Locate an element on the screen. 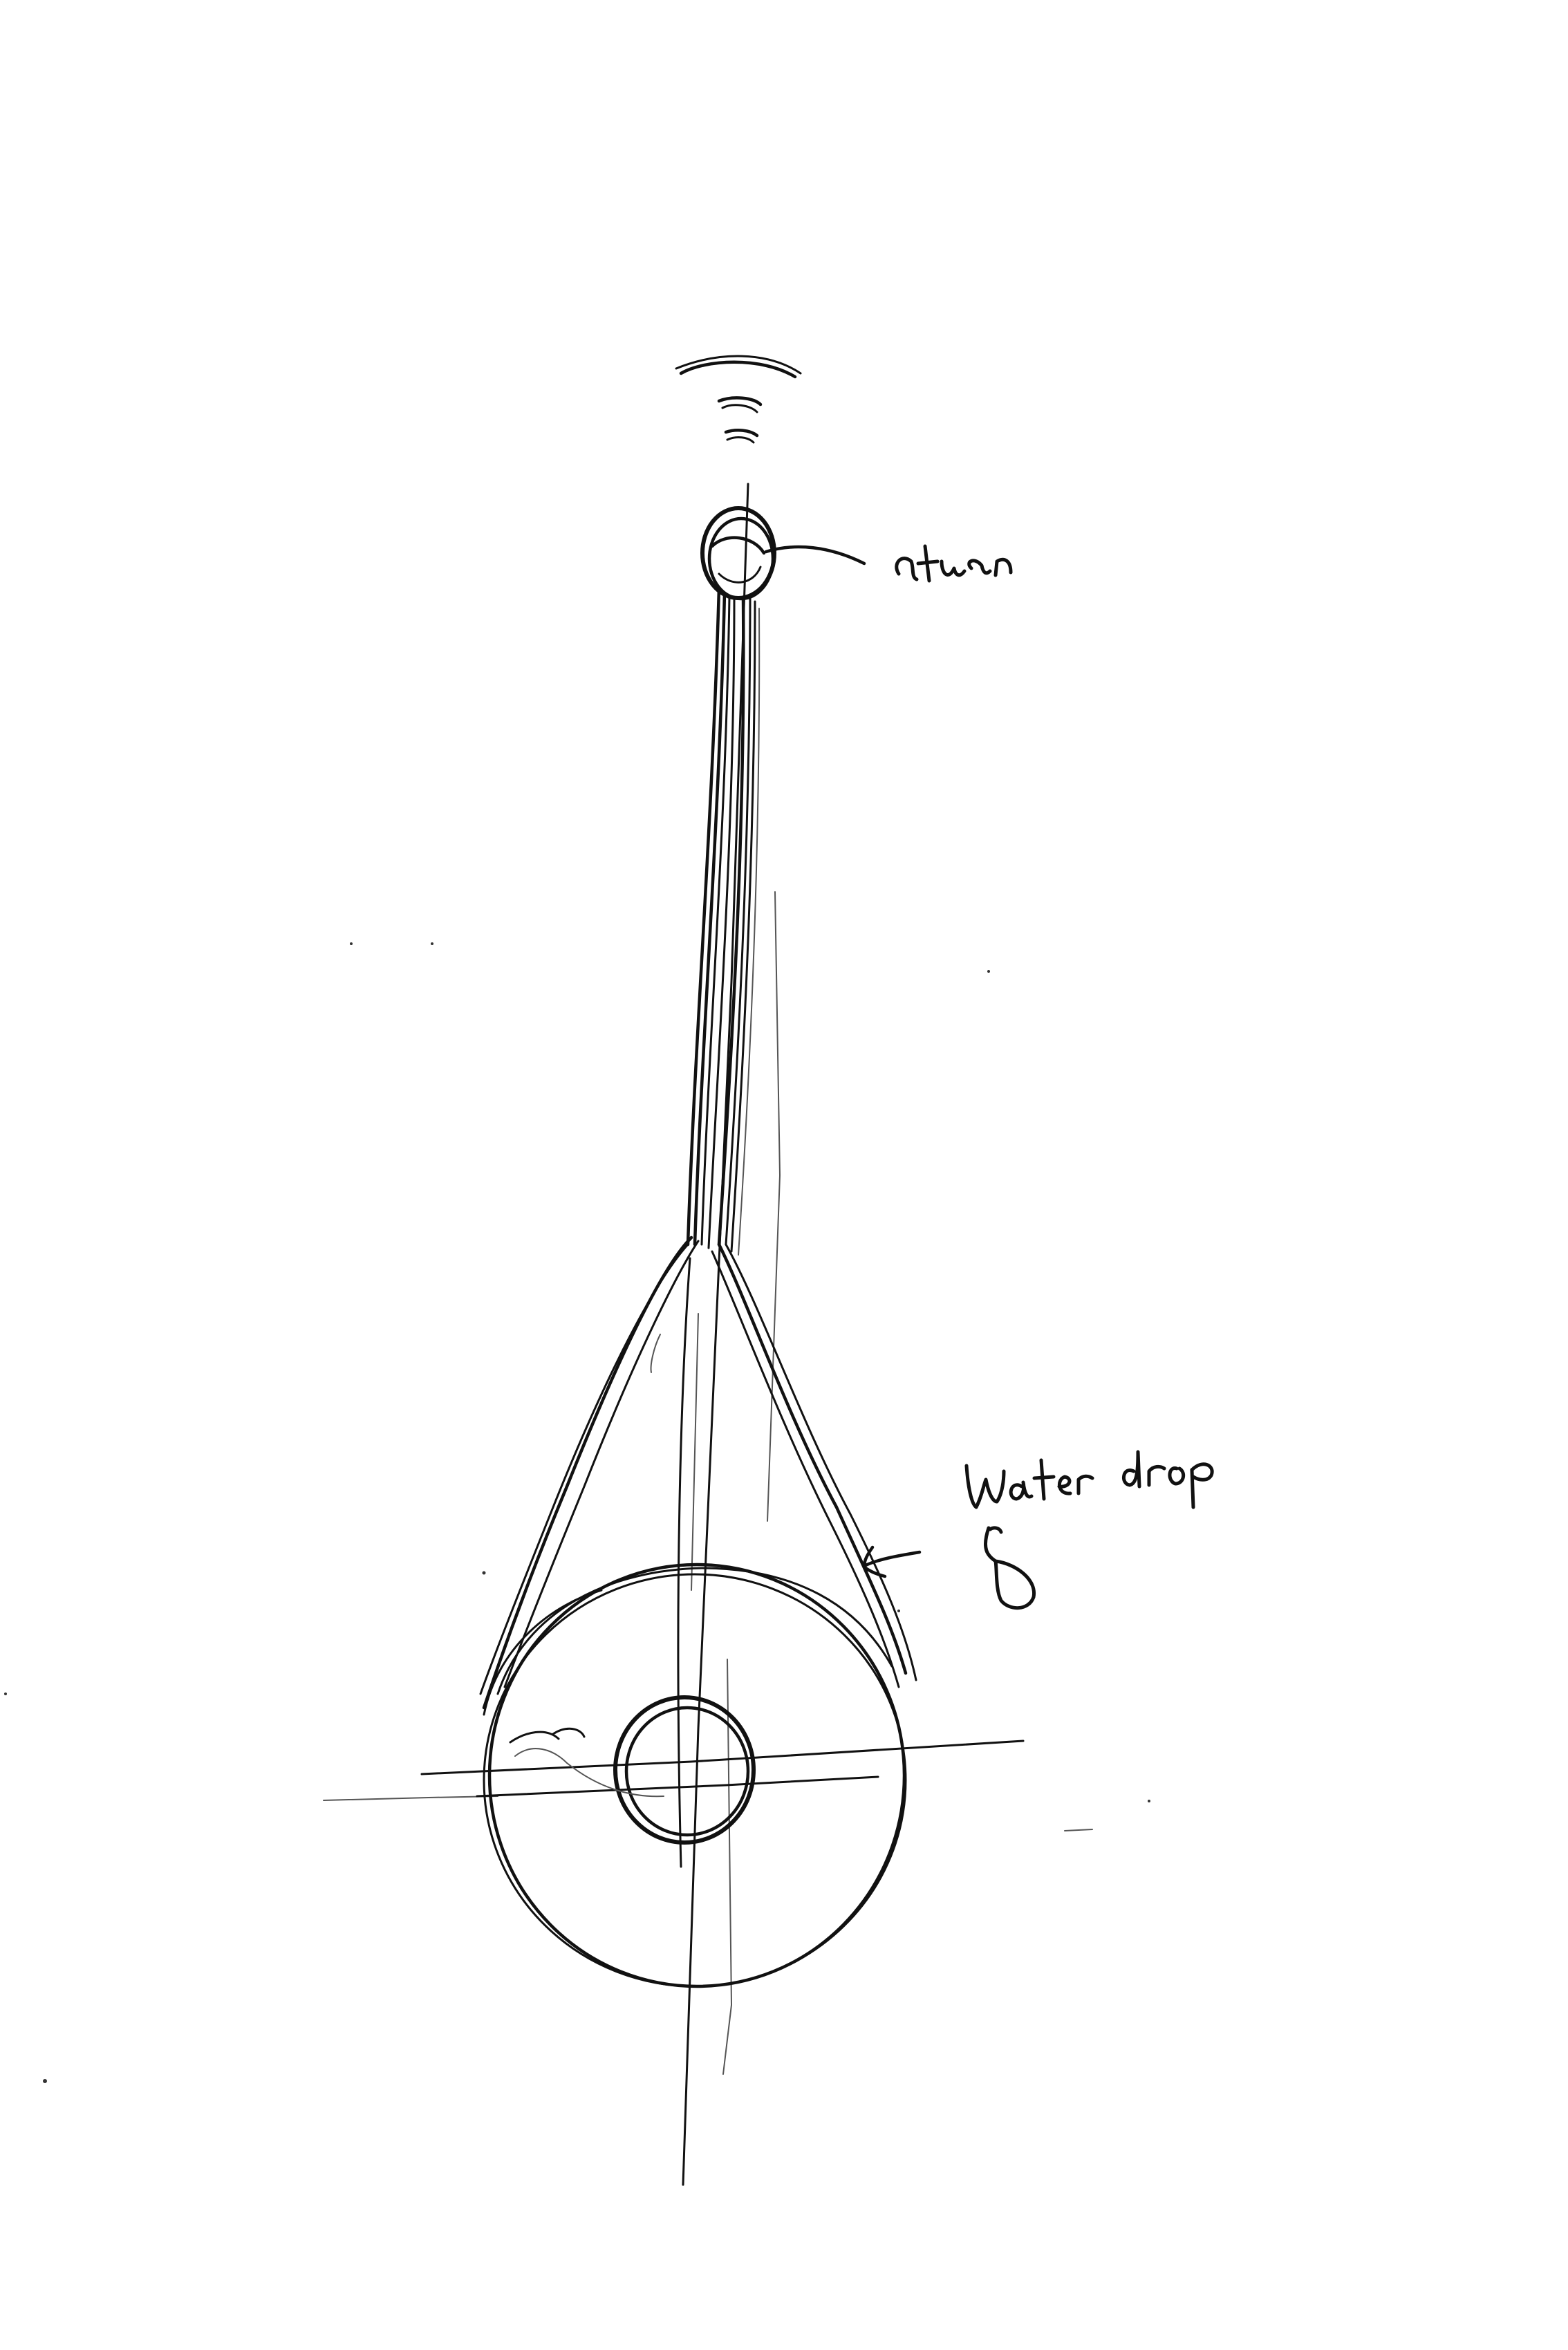  base-sphere is located at coordinates (695, 1775).